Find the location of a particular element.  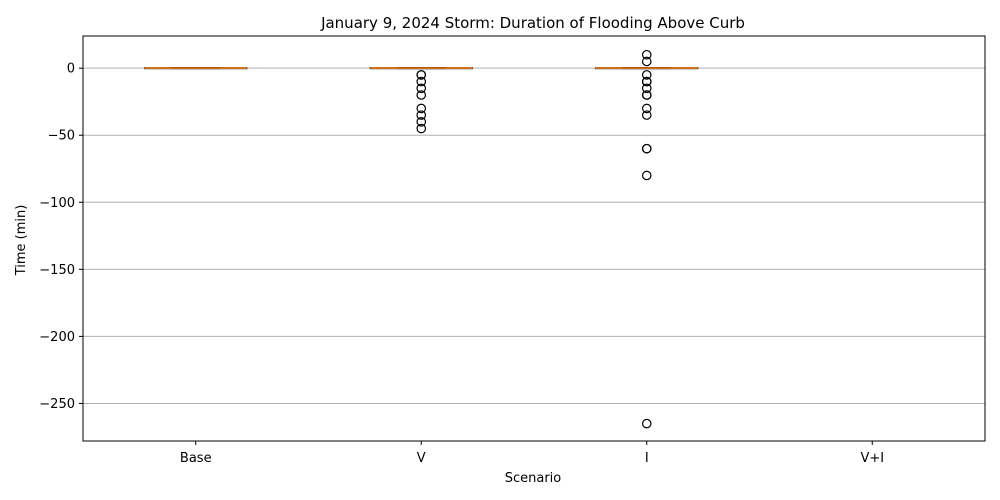

y-axis-ticks: 0 −50 −100 −150 −200 −250 is located at coordinates (61, 237).